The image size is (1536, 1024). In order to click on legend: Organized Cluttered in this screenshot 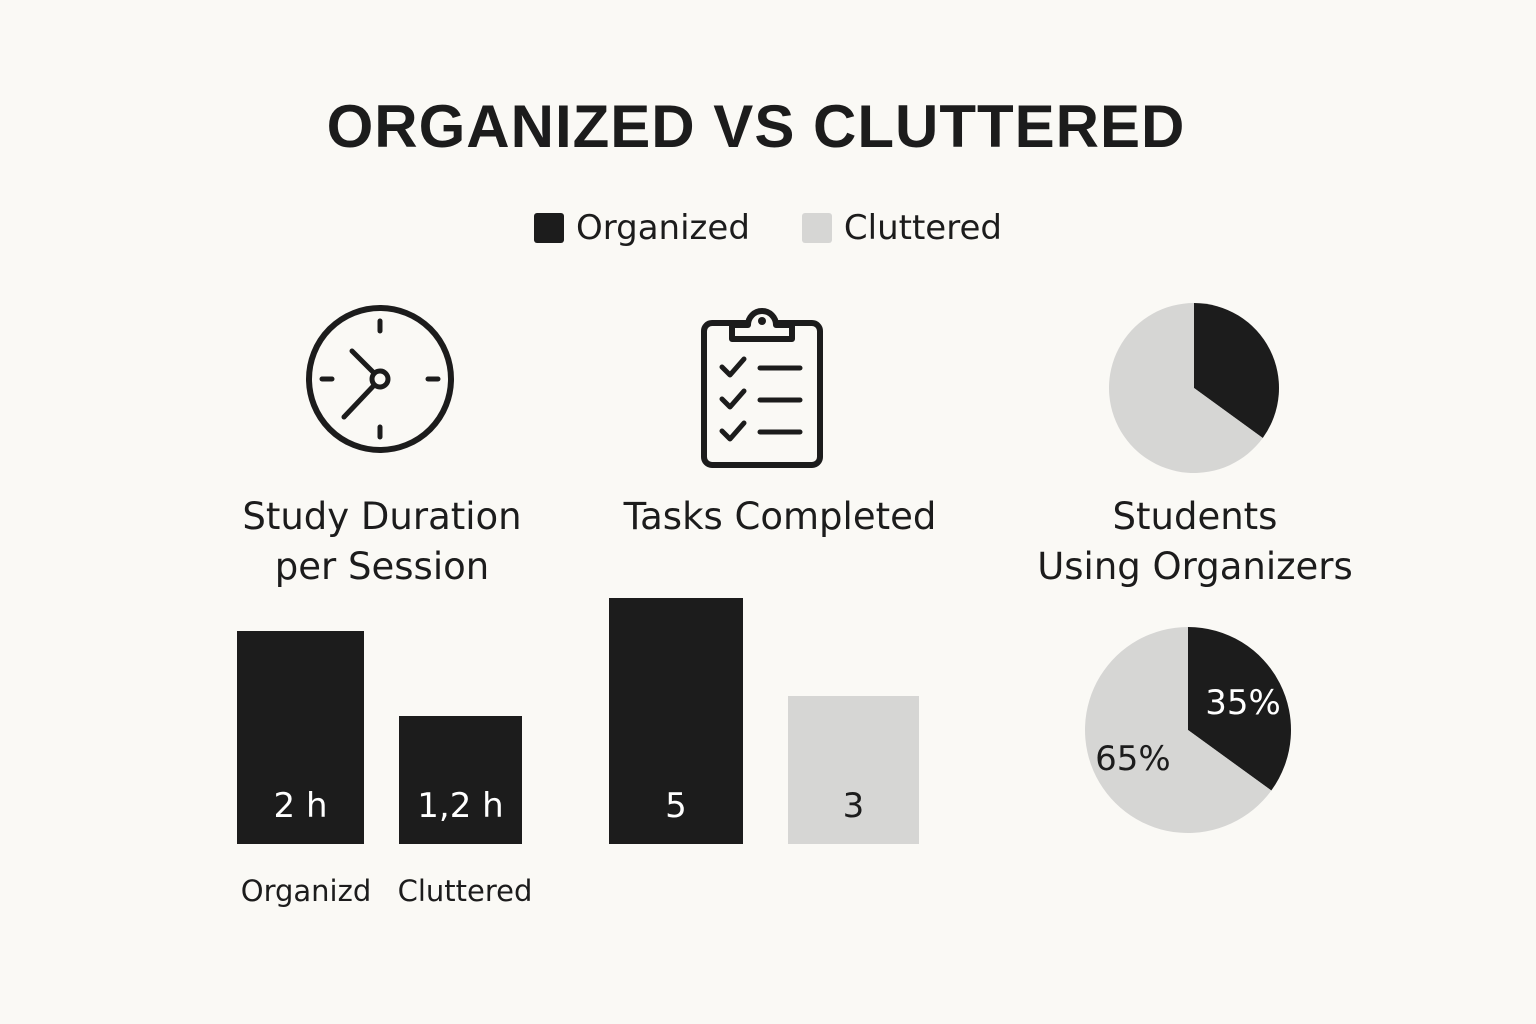, I will do `click(794, 228)`.